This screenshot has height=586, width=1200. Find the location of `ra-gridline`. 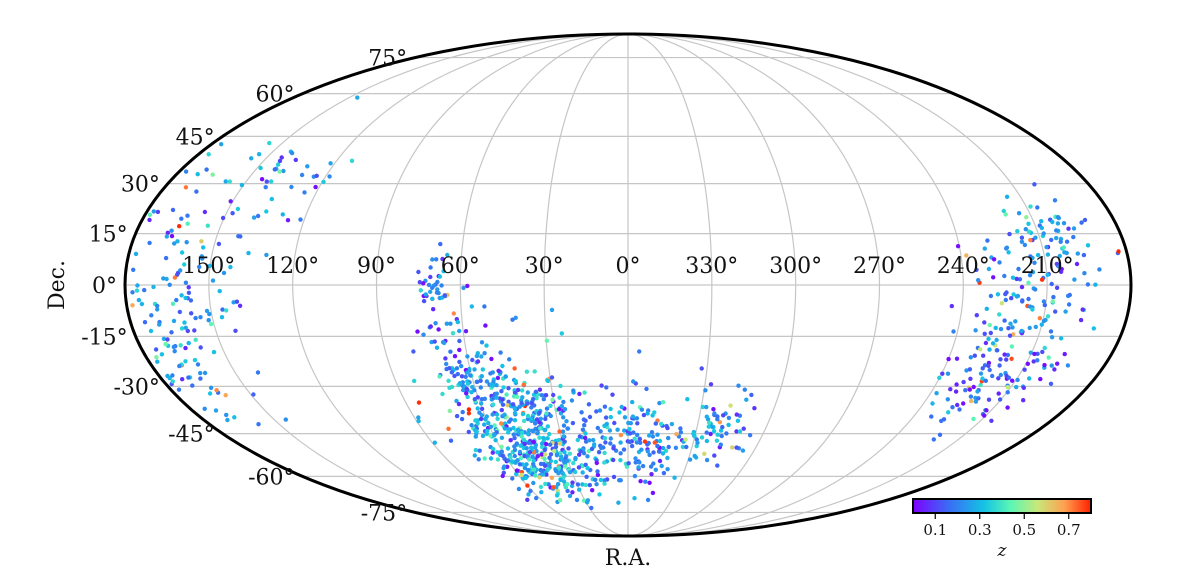

ra-gridline is located at coordinates (670, 285).